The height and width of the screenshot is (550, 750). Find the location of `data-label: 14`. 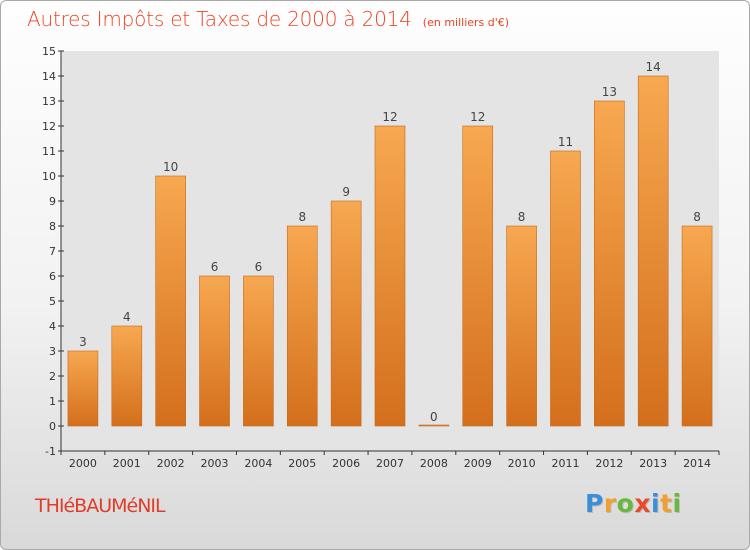

data-label: 14 is located at coordinates (653, 67).